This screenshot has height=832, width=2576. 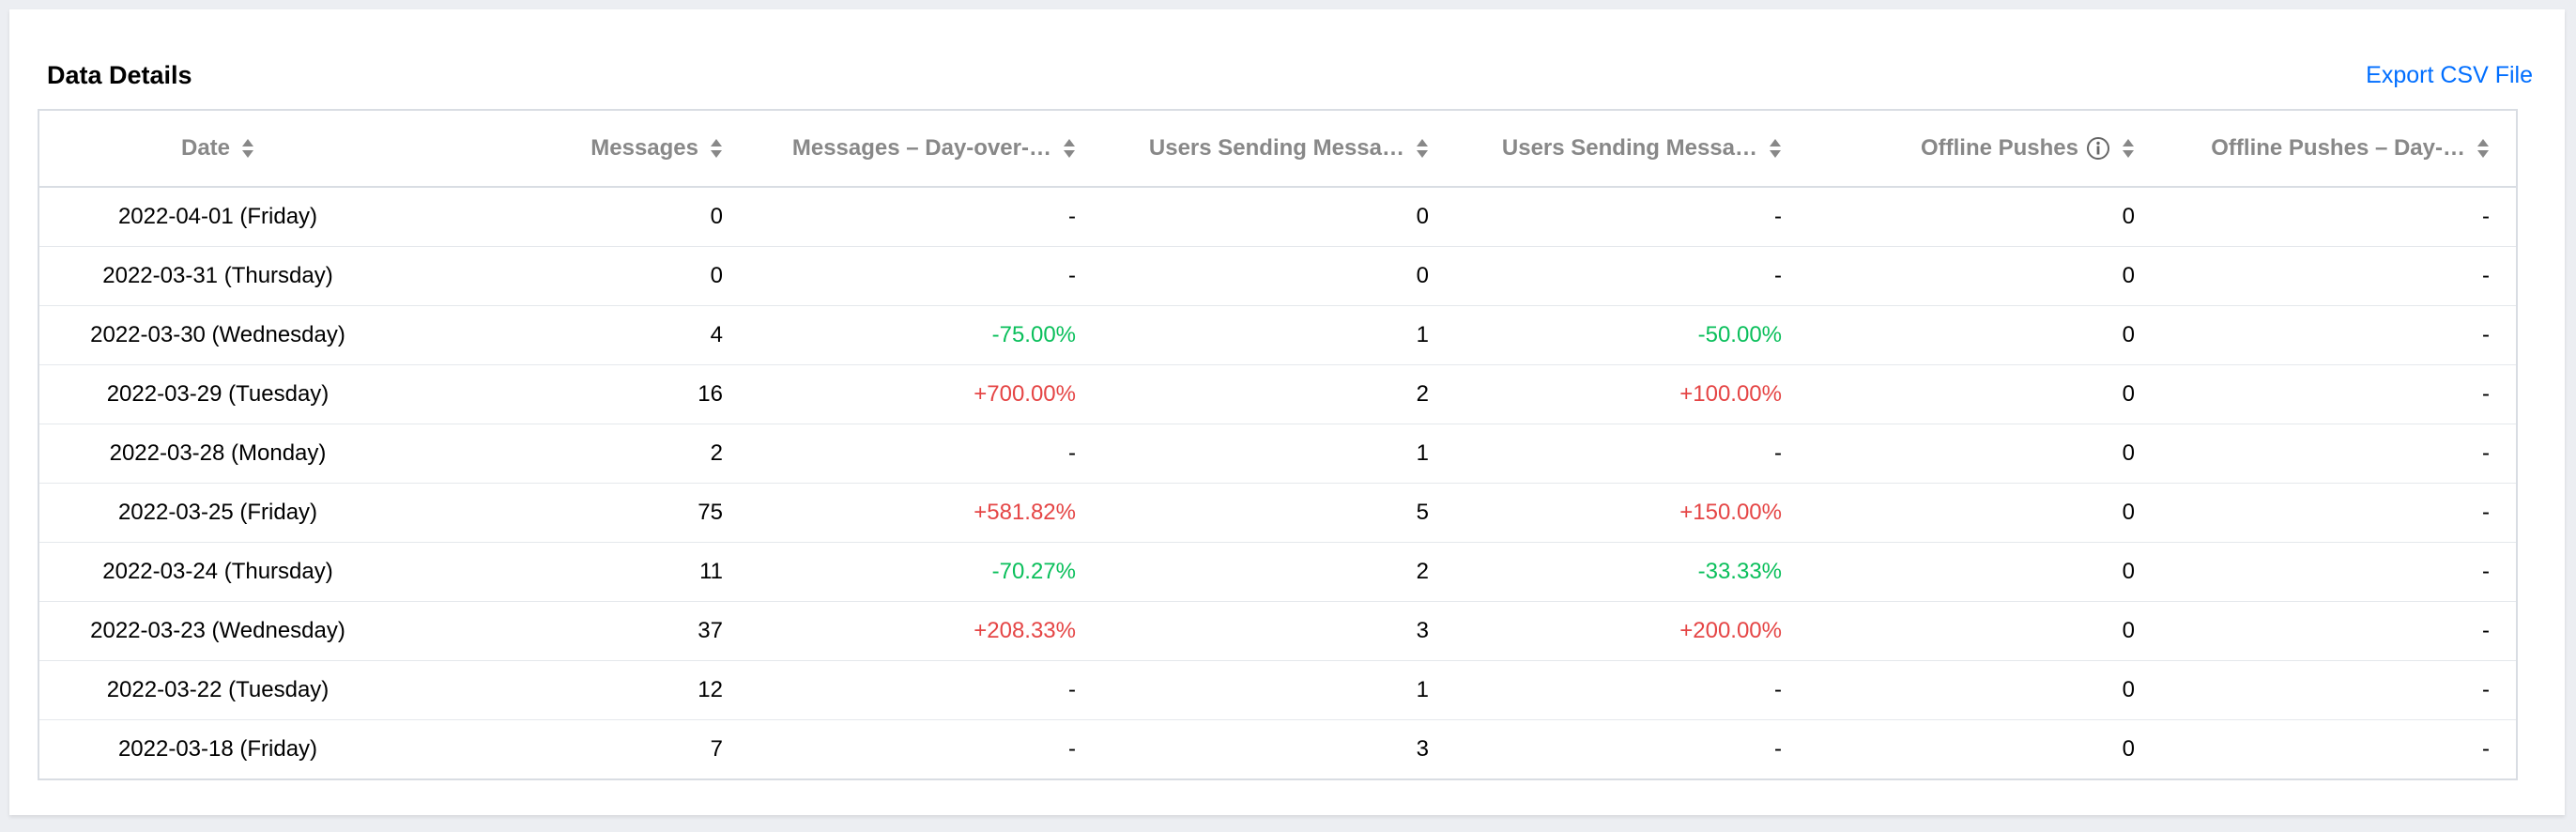 What do you see at coordinates (2449, 75) in the screenshot?
I see `export-csv-link: Export CSV File` at bounding box center [2449, 75].